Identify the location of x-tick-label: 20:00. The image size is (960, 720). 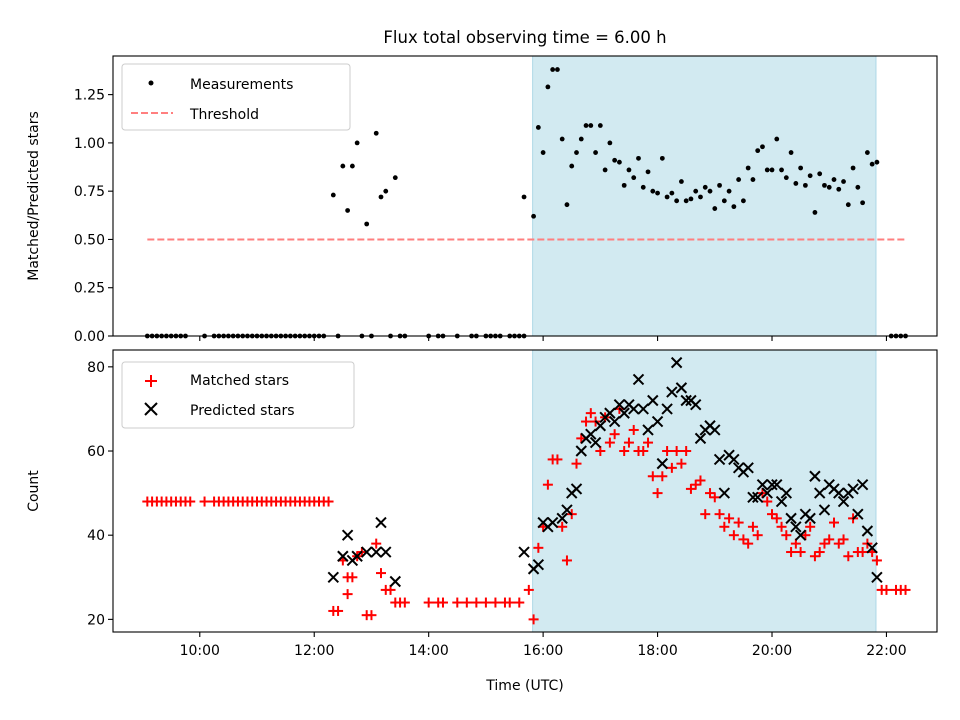
(772, 651).